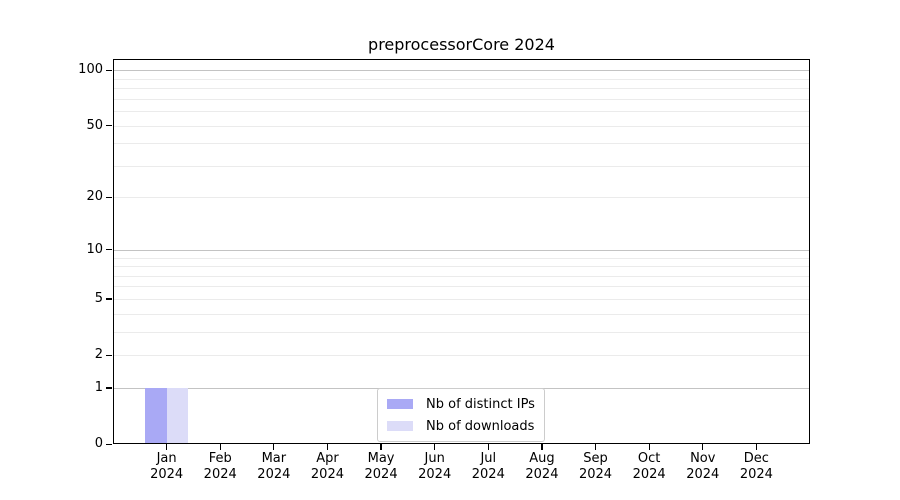  Describe the element at coordinates (98, 387) in the screenshot. I see `y-tick-label: 1` at that location.